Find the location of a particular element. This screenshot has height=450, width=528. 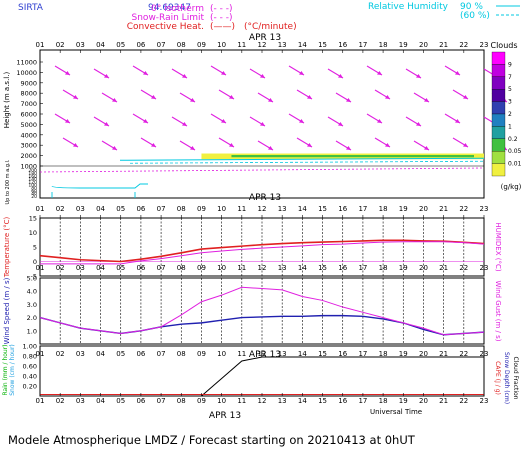

low-height-tick-label: 120 is located at coordinates (32, 183).